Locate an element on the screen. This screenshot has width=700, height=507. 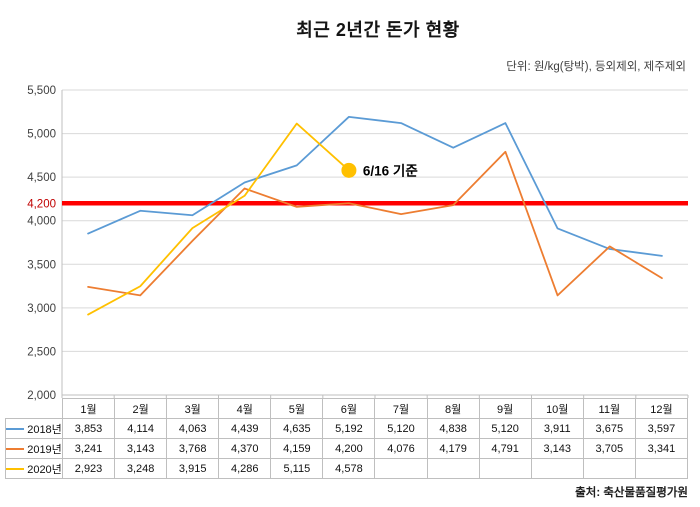
value-cell: 3,241 is located at coordinates (88, 448).